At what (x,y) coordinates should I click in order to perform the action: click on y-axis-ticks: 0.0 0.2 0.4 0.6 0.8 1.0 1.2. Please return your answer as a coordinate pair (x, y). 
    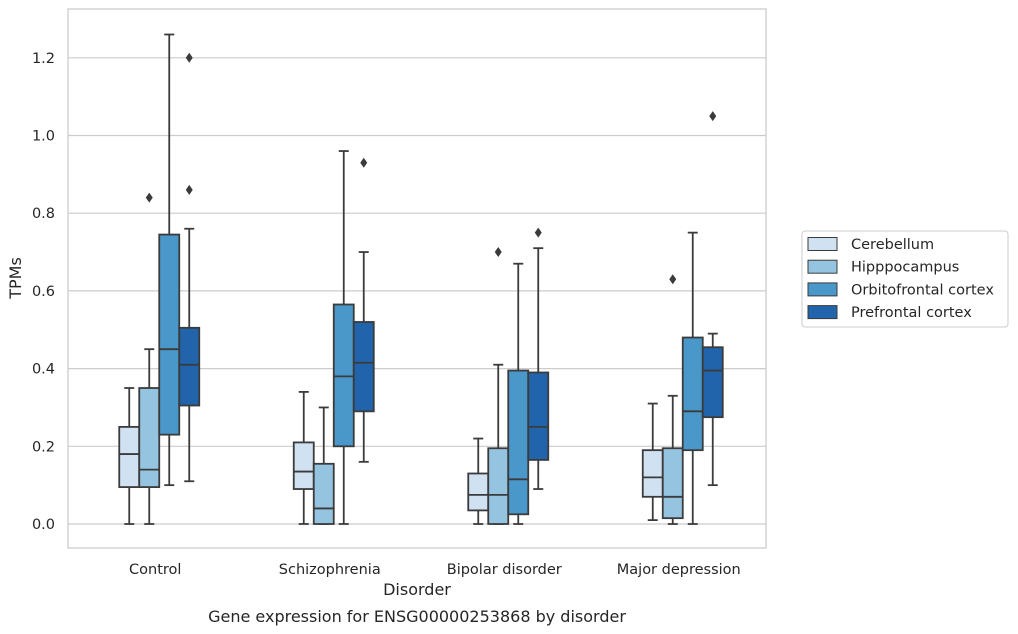
    Looking at the image, I should click on (43, 292).